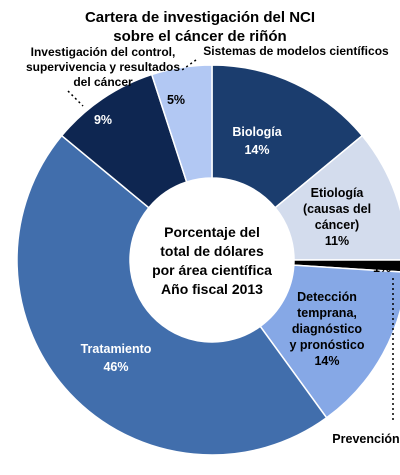 The image size is (400, 475). Describe the element at coordinates (103, 52) in the screenshot. I see `label-control-name-1: Investigación del control,` at that location.